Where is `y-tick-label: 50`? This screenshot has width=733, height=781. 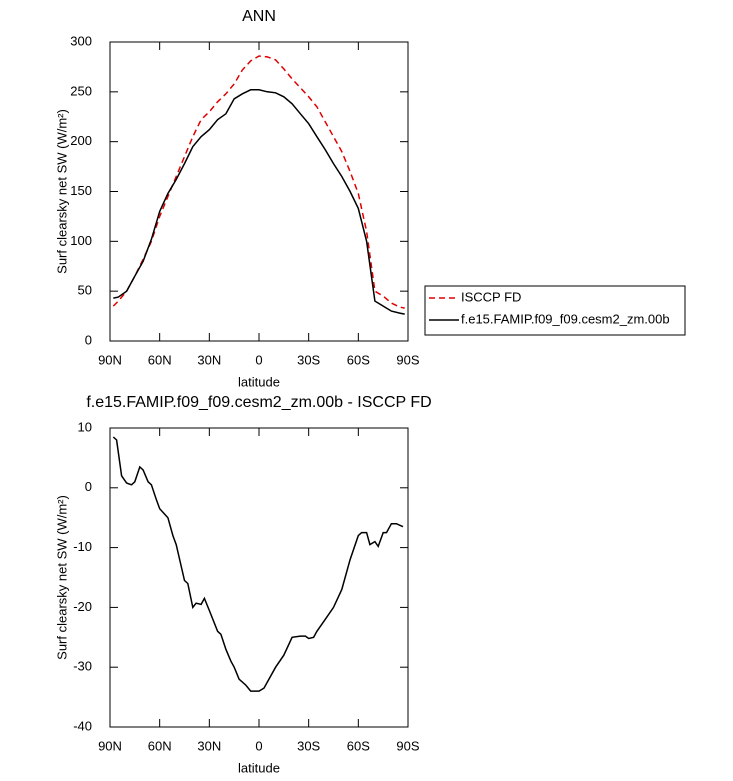
y-tick-label: 50 is located at coordinates (85, 290).